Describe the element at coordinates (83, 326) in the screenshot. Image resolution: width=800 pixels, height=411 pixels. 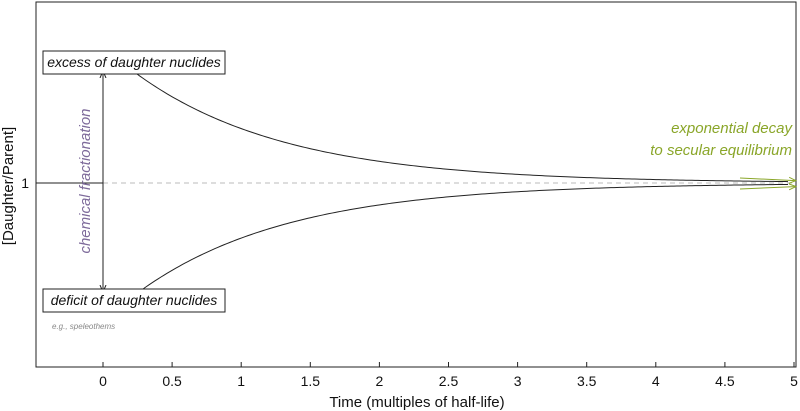
I see `example-note: e.g., speleothems` at that location.